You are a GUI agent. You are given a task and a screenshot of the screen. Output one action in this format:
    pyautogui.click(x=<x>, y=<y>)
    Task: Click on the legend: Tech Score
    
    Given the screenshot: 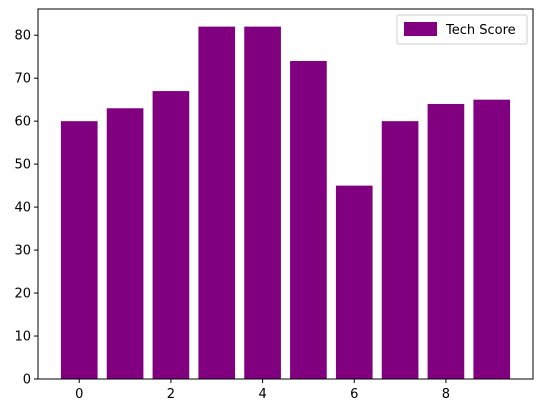 What is the action you would take?
    pyautogui.click(x=462, y=29)
    